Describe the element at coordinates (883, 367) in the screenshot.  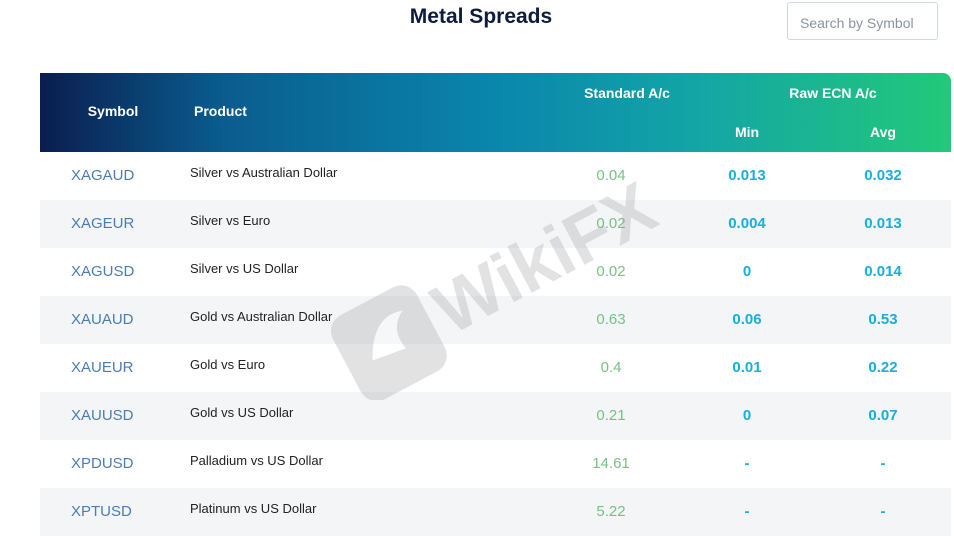
I see `raw-avg-spread: 0.22` at that location.